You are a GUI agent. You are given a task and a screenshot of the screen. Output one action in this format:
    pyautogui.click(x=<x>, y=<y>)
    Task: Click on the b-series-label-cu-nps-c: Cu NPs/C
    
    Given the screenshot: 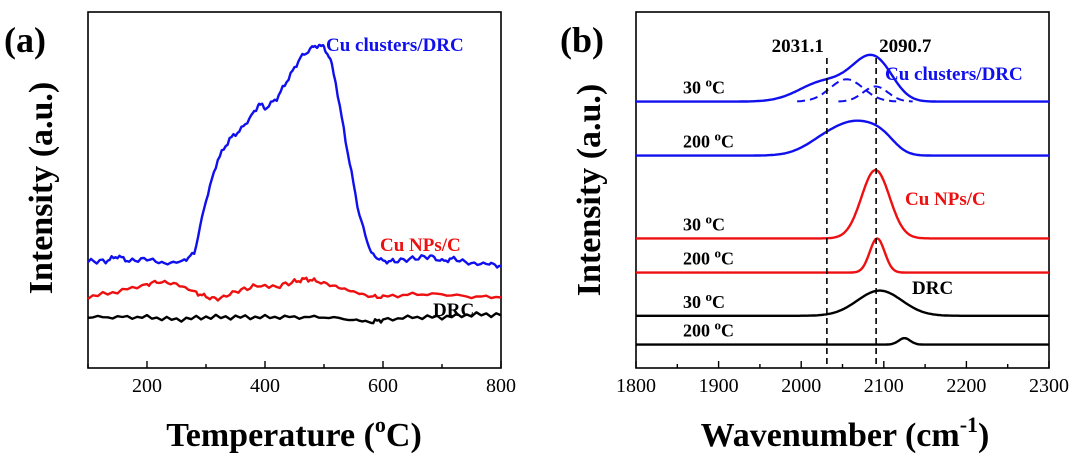 What is the action you would take?
    pyautogui.click(x=945, y=199)
    